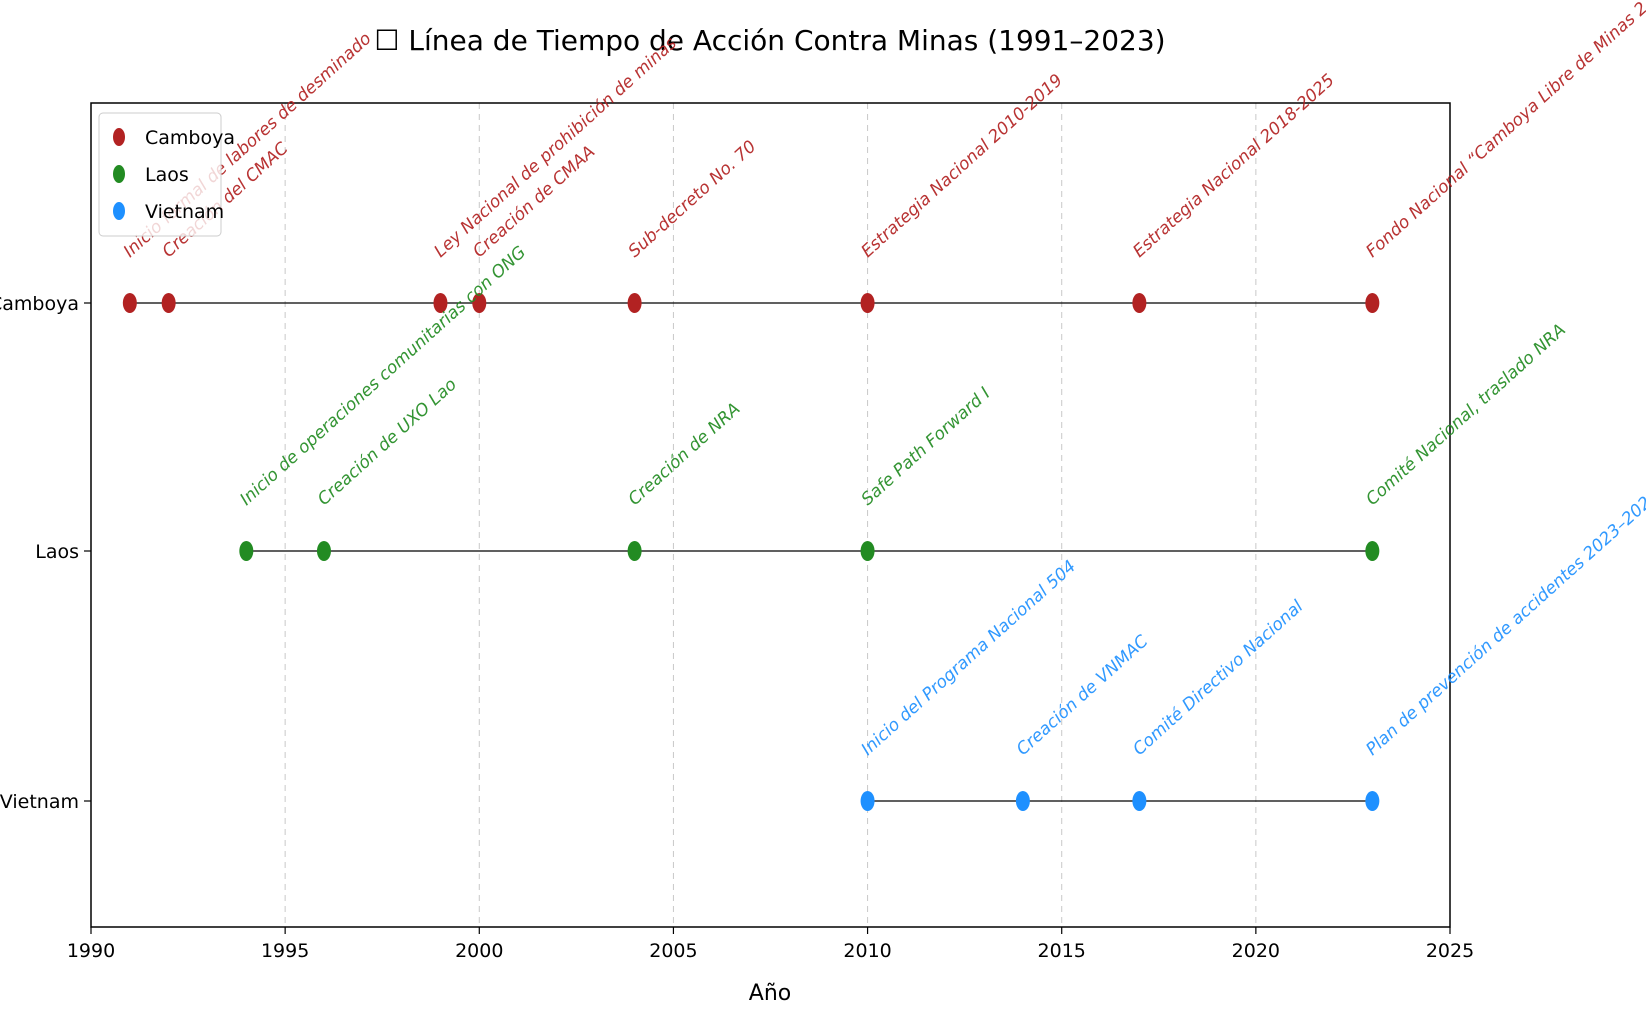  What do you see at coordinates (867, 551) in the screenshot?
I see `point-laos-2010` at bounding box center [867, 551].